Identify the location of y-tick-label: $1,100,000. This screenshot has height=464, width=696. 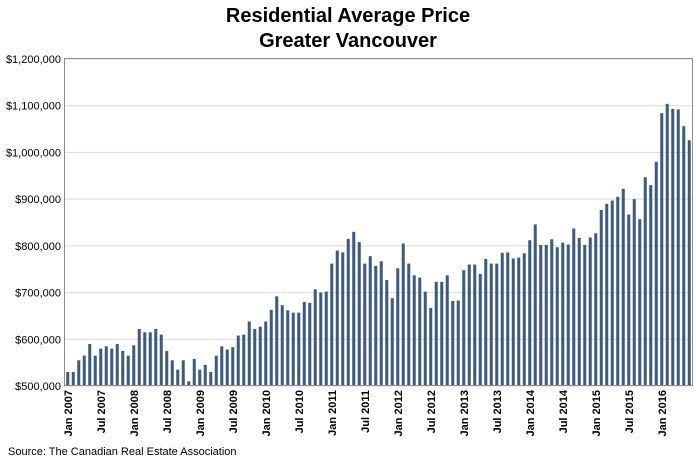
(33, 107).